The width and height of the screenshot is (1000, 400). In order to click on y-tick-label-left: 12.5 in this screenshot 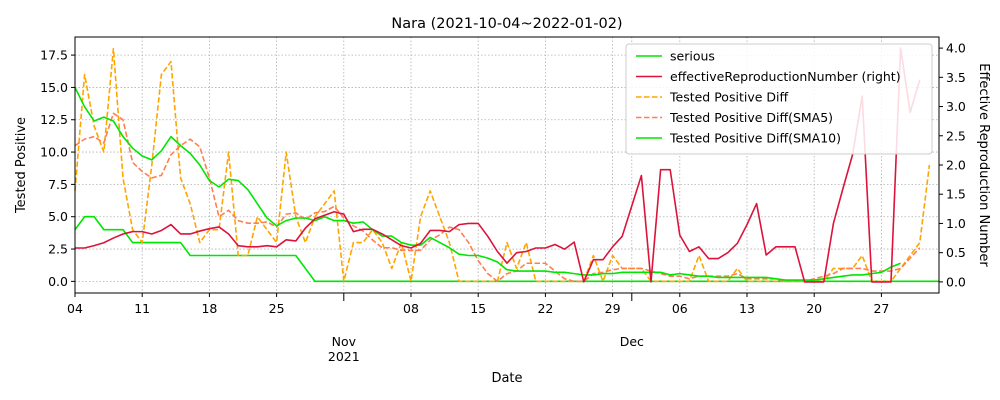, I will do `click(54, 119)`.